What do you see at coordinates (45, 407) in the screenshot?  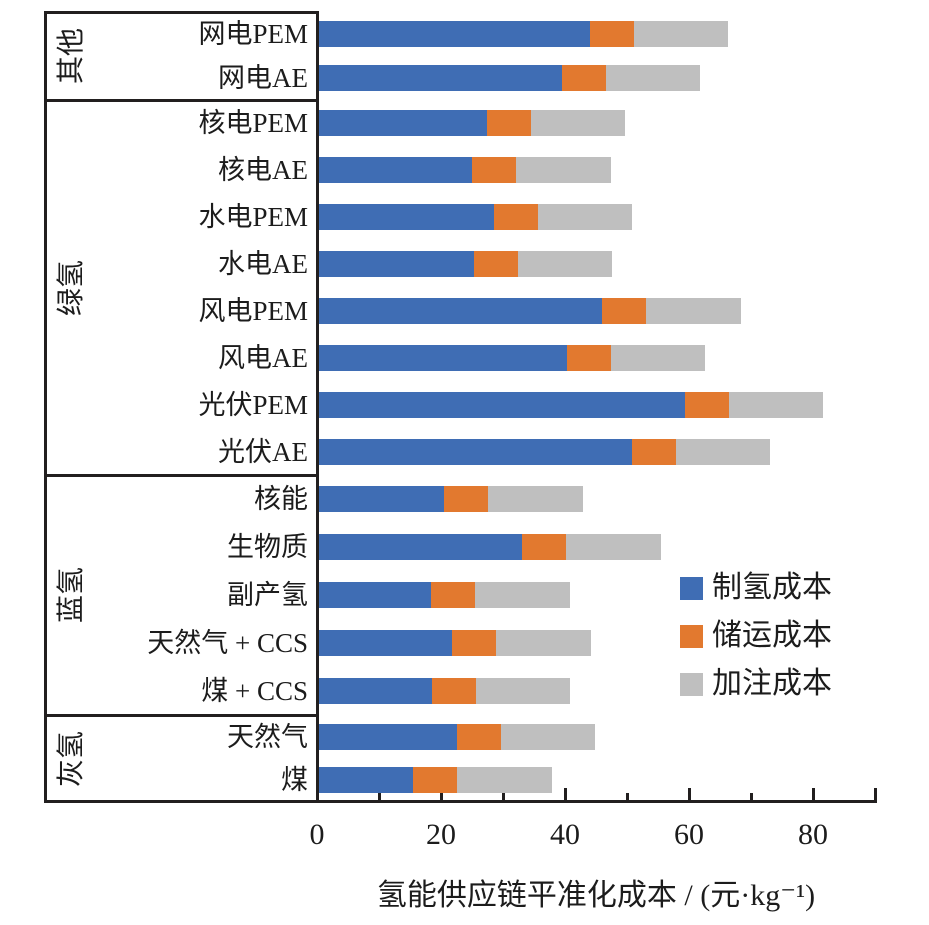 I see `label-panel-left-border` at bounding box center [45, 407].